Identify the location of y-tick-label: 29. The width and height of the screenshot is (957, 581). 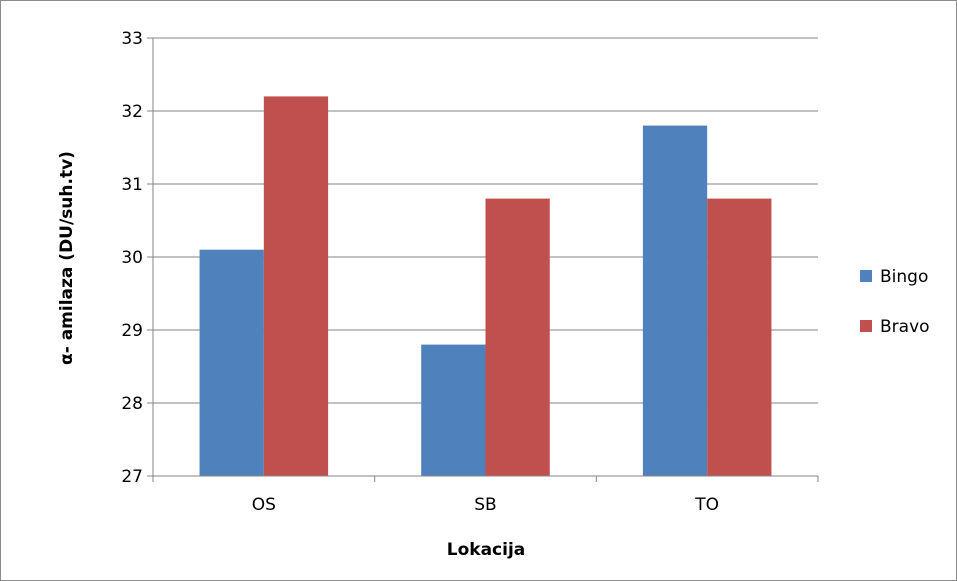
(132, 331).